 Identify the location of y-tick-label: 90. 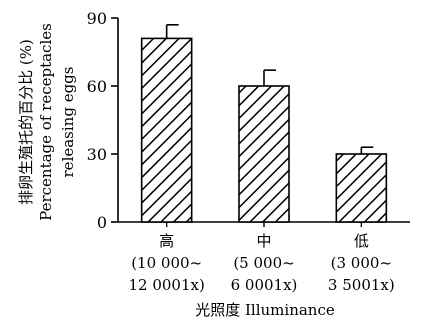
(97, 18).